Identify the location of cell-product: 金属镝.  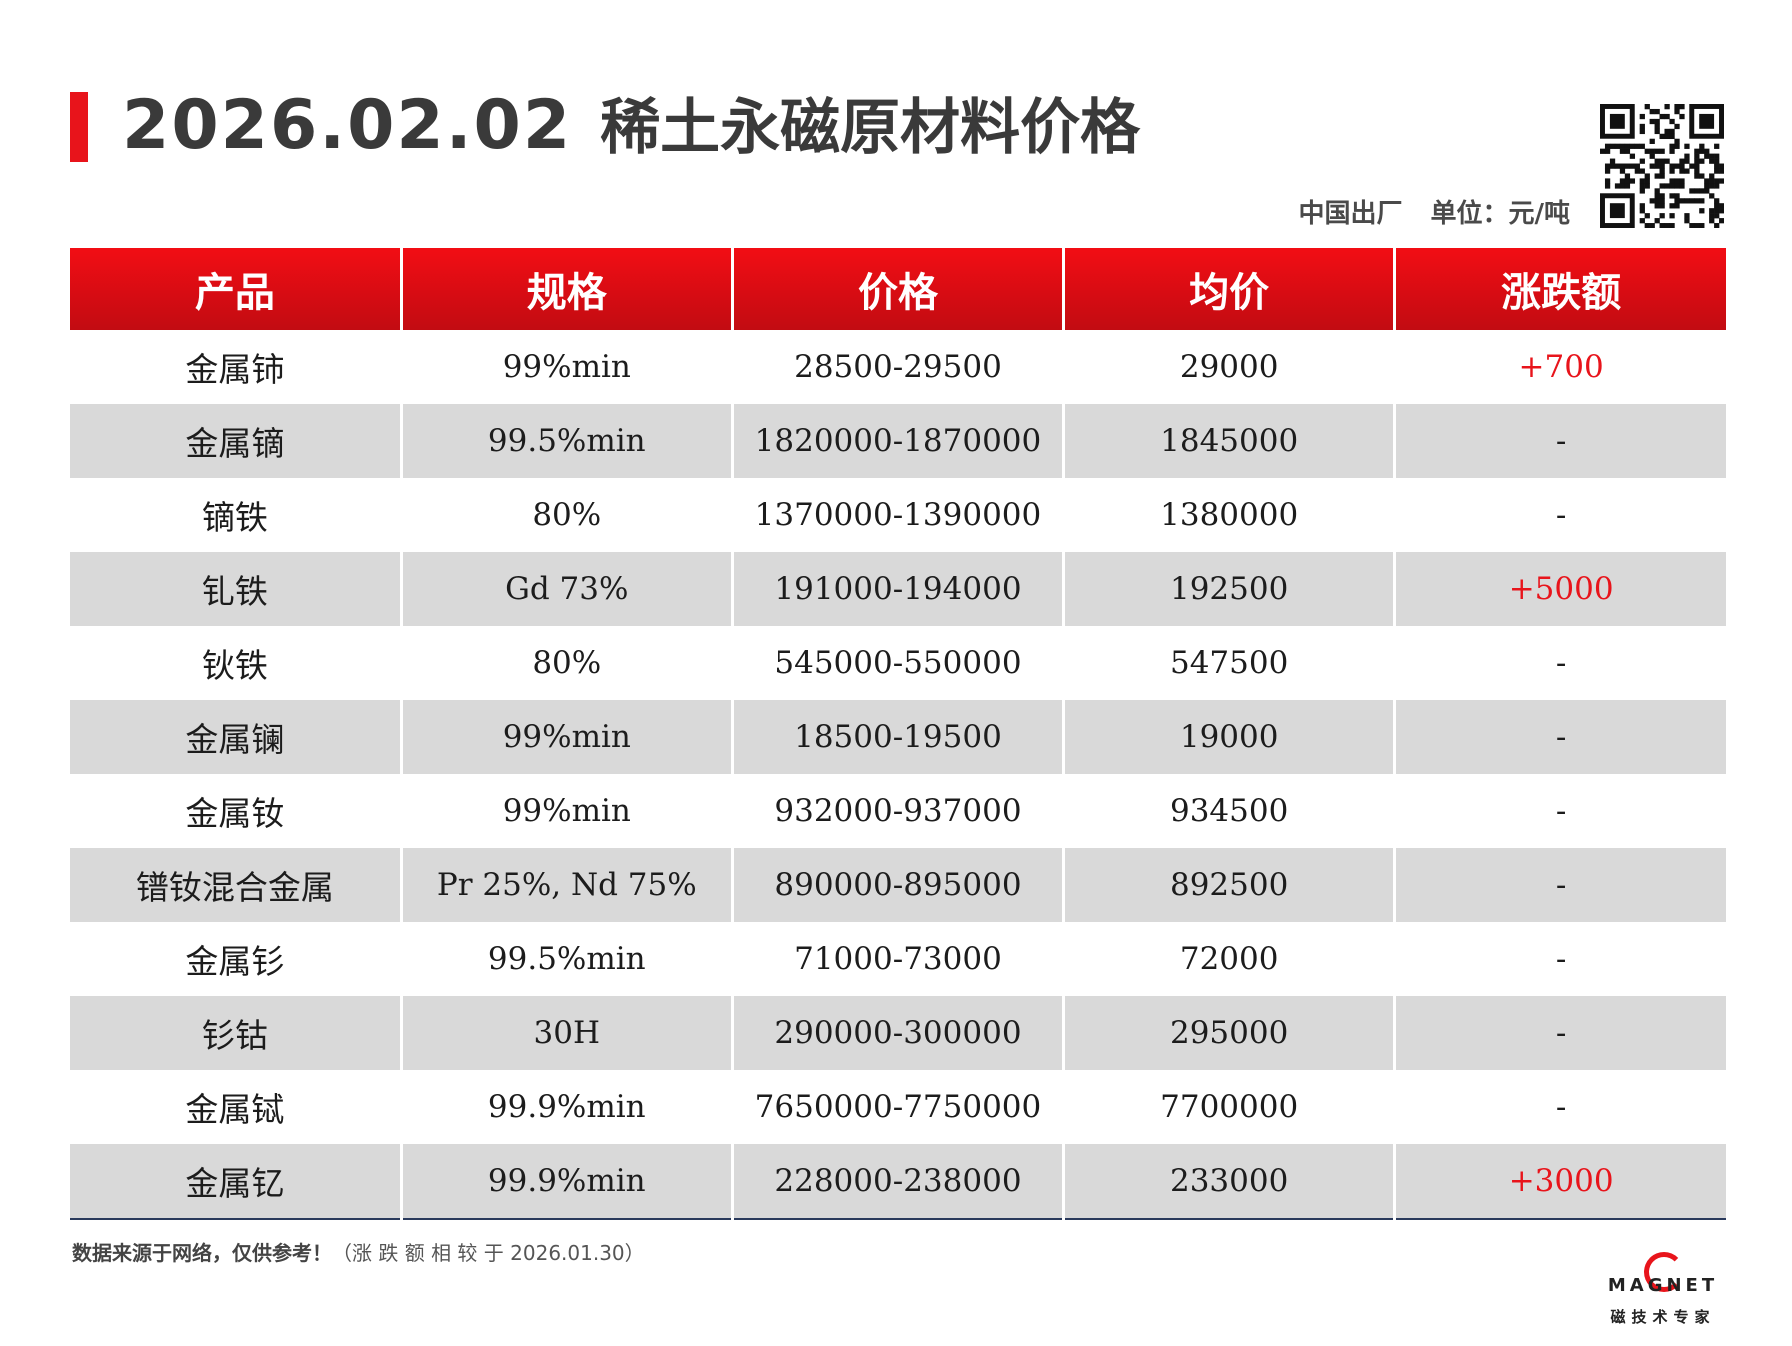
(236, 441).